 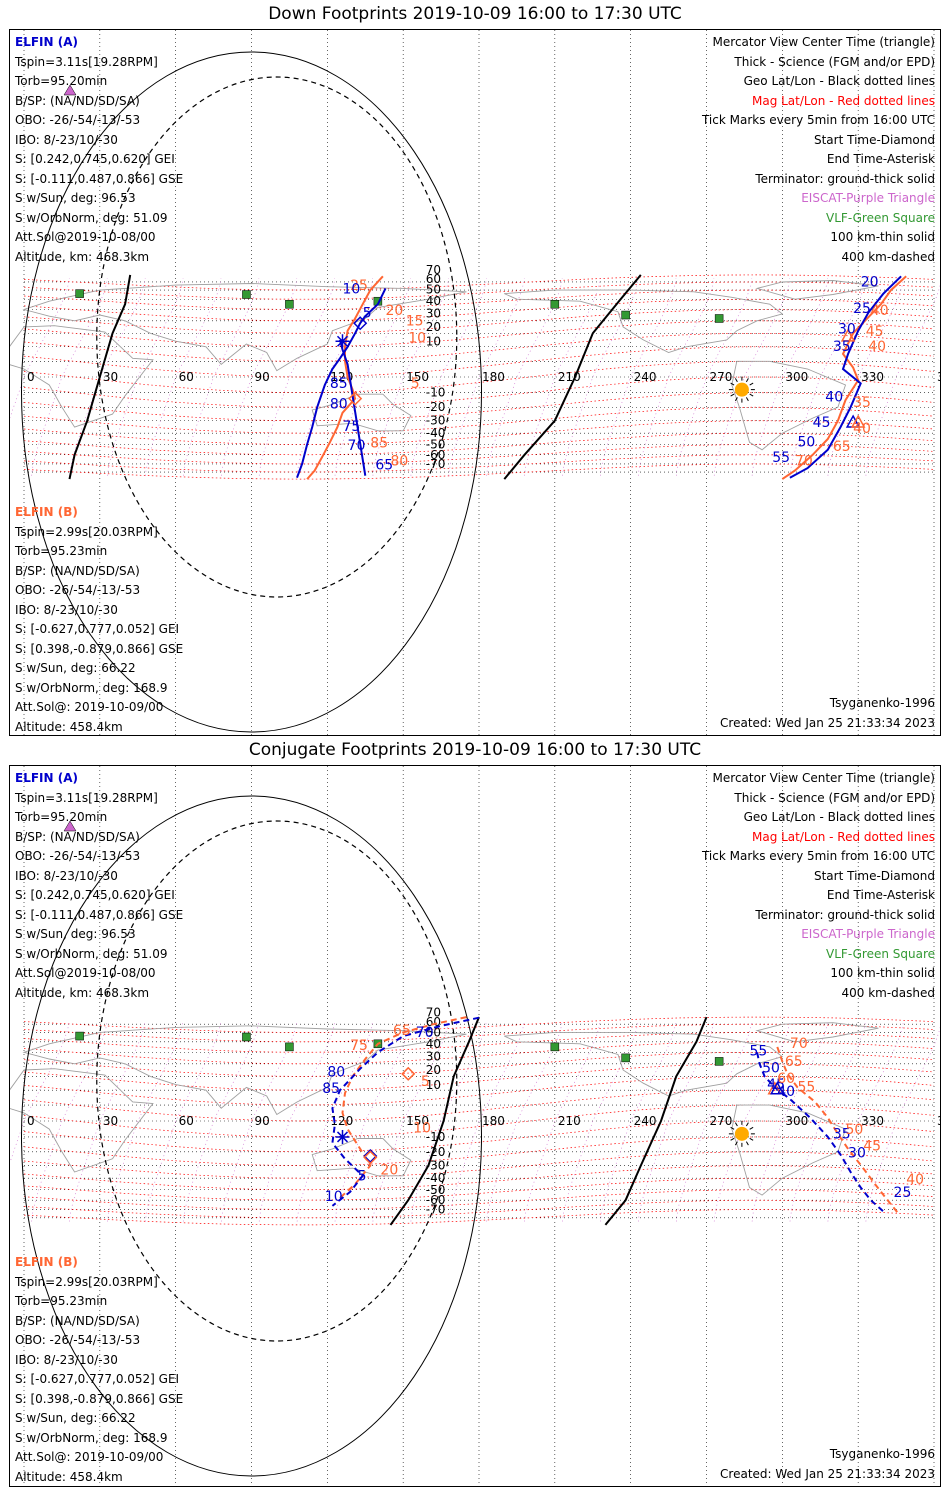 I want to click on lon-tick-label: 270, so click(x=721, y=1121).